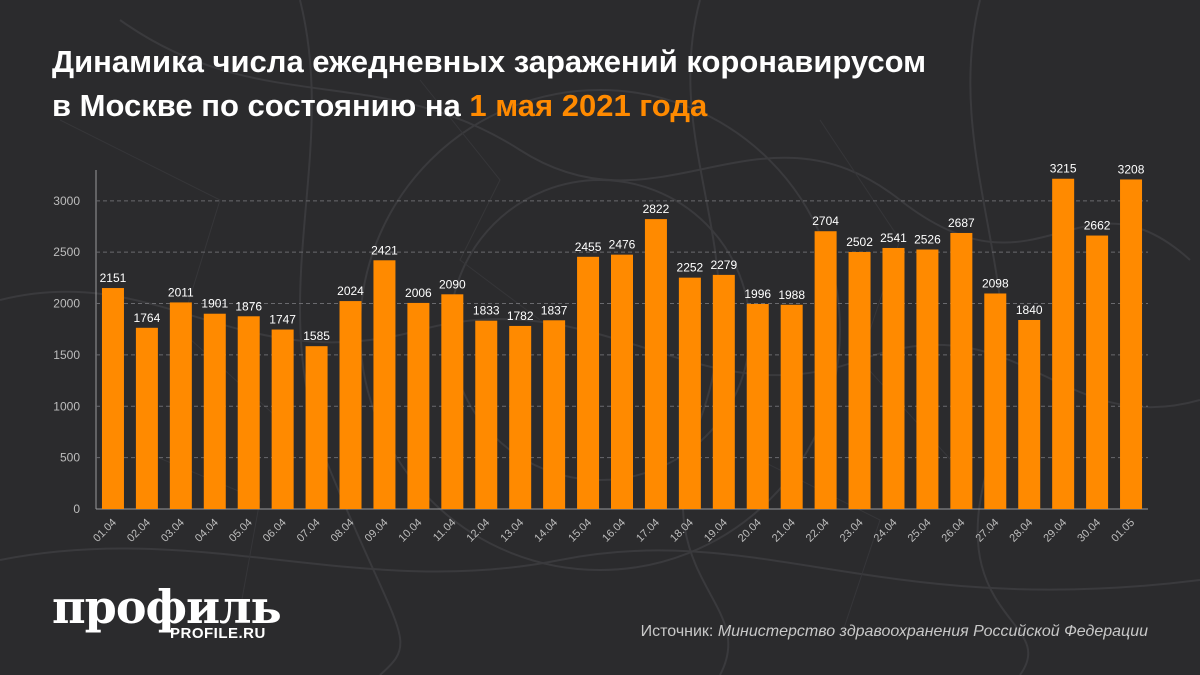 This screenshot has height=675, width=1200. Describe the element at coordinates (1123, 531) in the screenshot. I see `x-tick-label: 01.05` at that location.